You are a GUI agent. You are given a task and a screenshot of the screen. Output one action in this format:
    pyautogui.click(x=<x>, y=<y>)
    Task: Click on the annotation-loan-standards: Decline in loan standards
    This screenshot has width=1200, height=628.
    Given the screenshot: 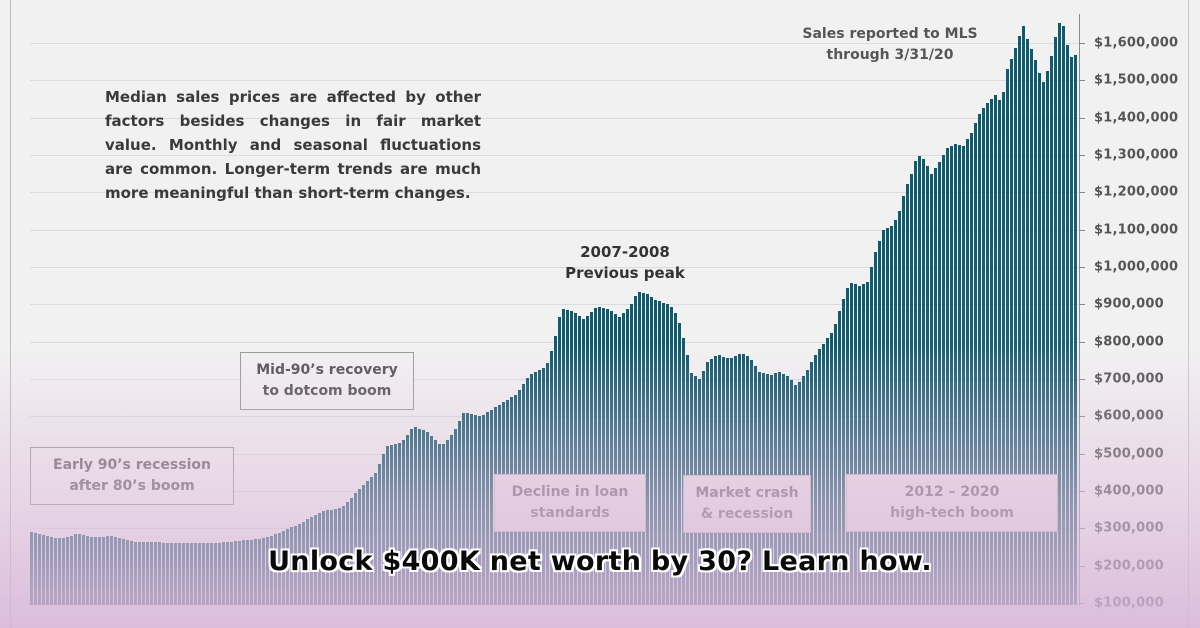 What is the action you would take?
    pyautogui.click(x=570, y=503)
    